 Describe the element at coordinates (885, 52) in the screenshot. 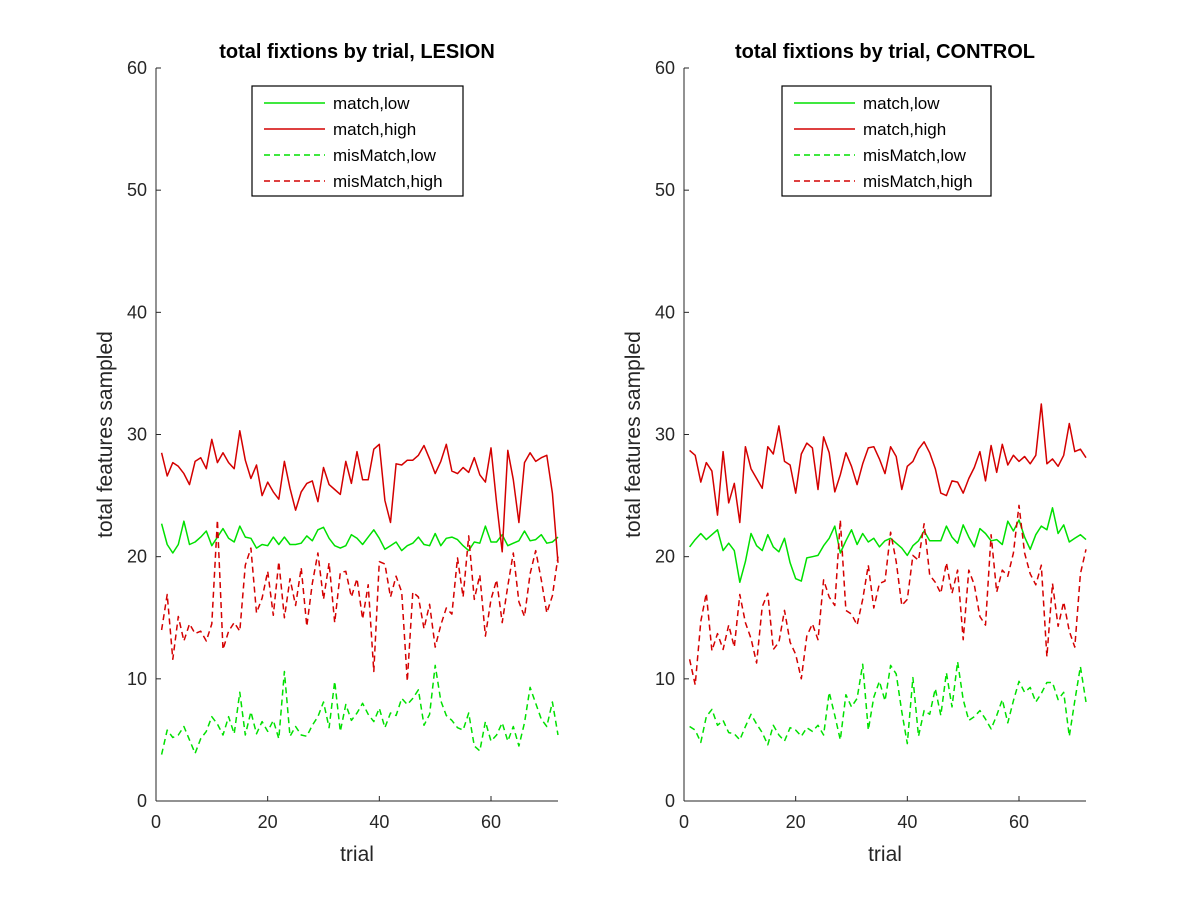

I see `chart-title: total fixtions by trial, CONTROL` at that location.